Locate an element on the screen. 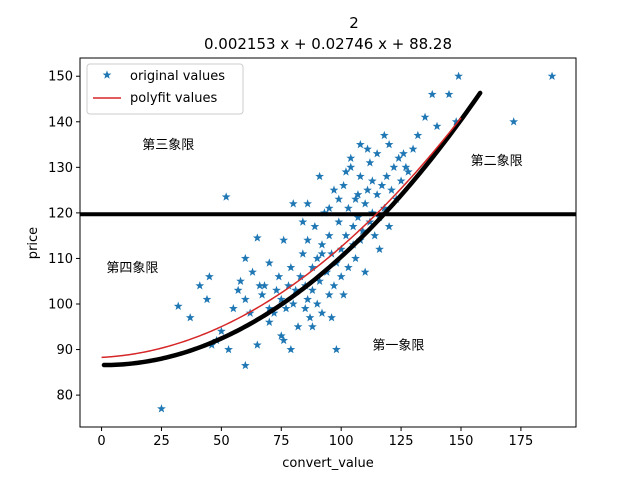 The image size is (640, 480). quadrant-label: 第二象限 is located at coordinates (497, 161).